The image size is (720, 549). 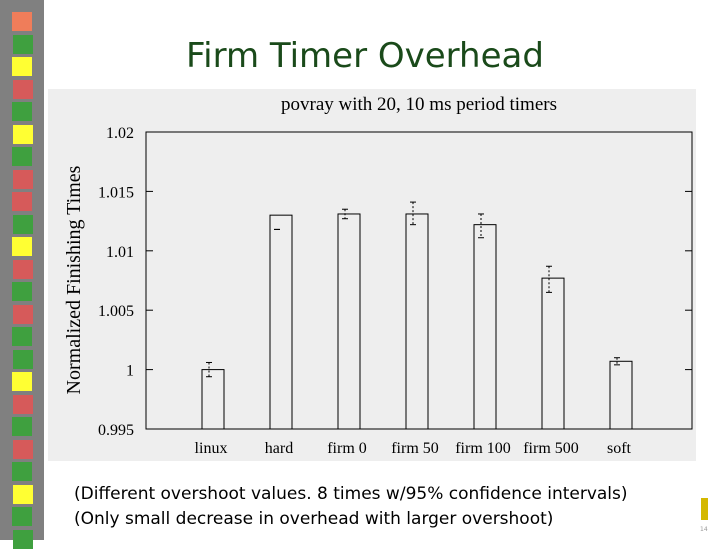 What do you see at coordinates (116, 311) in the screenshot?
I see `y-tick-label: 1.005` at bounding box center [116, 311].